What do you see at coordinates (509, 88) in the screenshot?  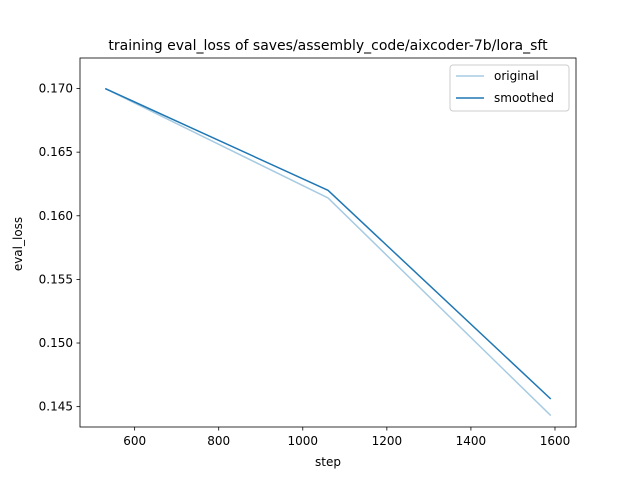 I see `legend: original smoothed` at bounding box center [509, 88].